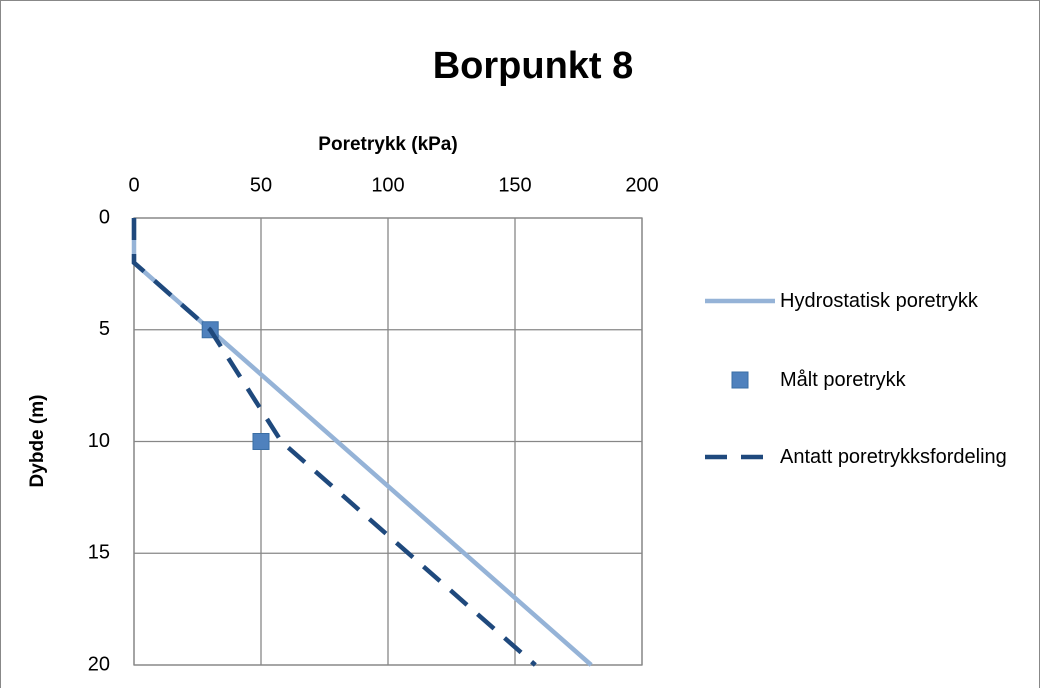 This screenshot has width=1041, height=688. What do you see at coordinates (641, 185) in the screenshot?
I see `x-tick-label: 200` at bounding box center [641, 185].